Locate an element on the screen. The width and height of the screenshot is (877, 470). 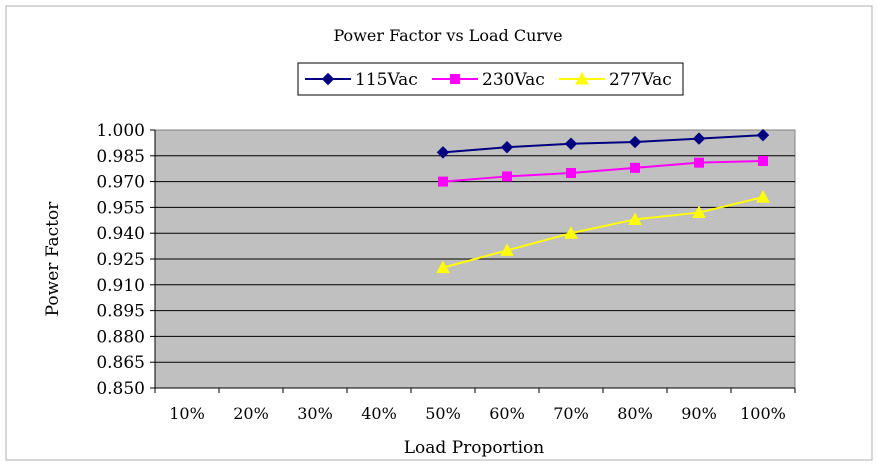
x-tick-label: 10% is located at coordinates (187, 413).